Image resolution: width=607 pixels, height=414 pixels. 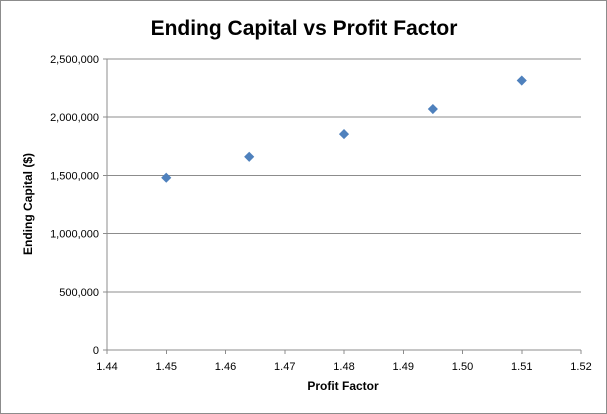 What do you see at coordinates (74, 60) in the screenshot?
I see `y-tick-label: 2,500,000` at bounding box center [74, 60].